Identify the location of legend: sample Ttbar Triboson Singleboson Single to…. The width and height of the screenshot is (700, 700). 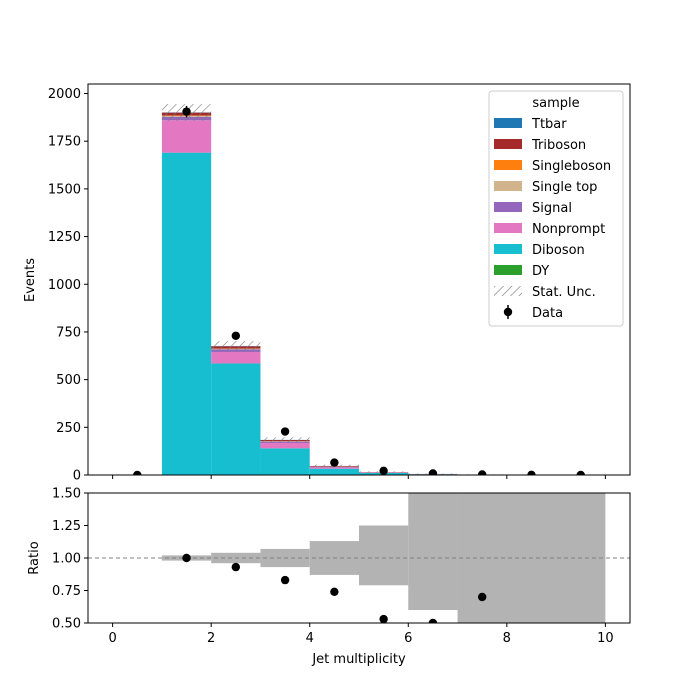
(556, 208).